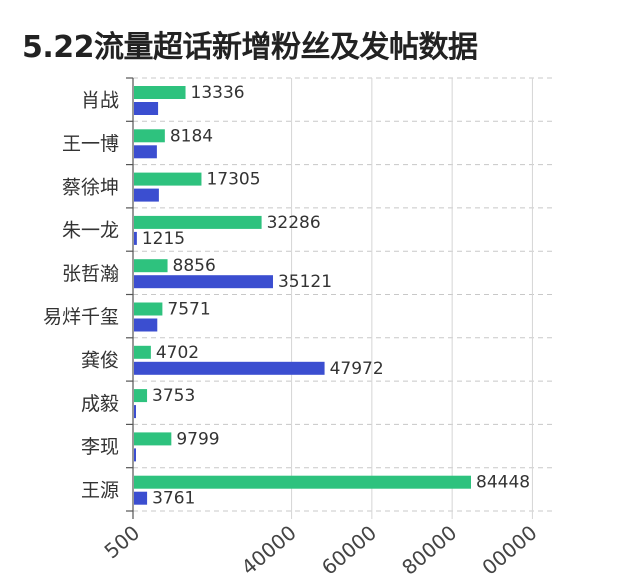 The image size is (640, 575). Describe the element at coordinates (100, 404) in the screenshot. I see `category-label: 成毅` at that location.